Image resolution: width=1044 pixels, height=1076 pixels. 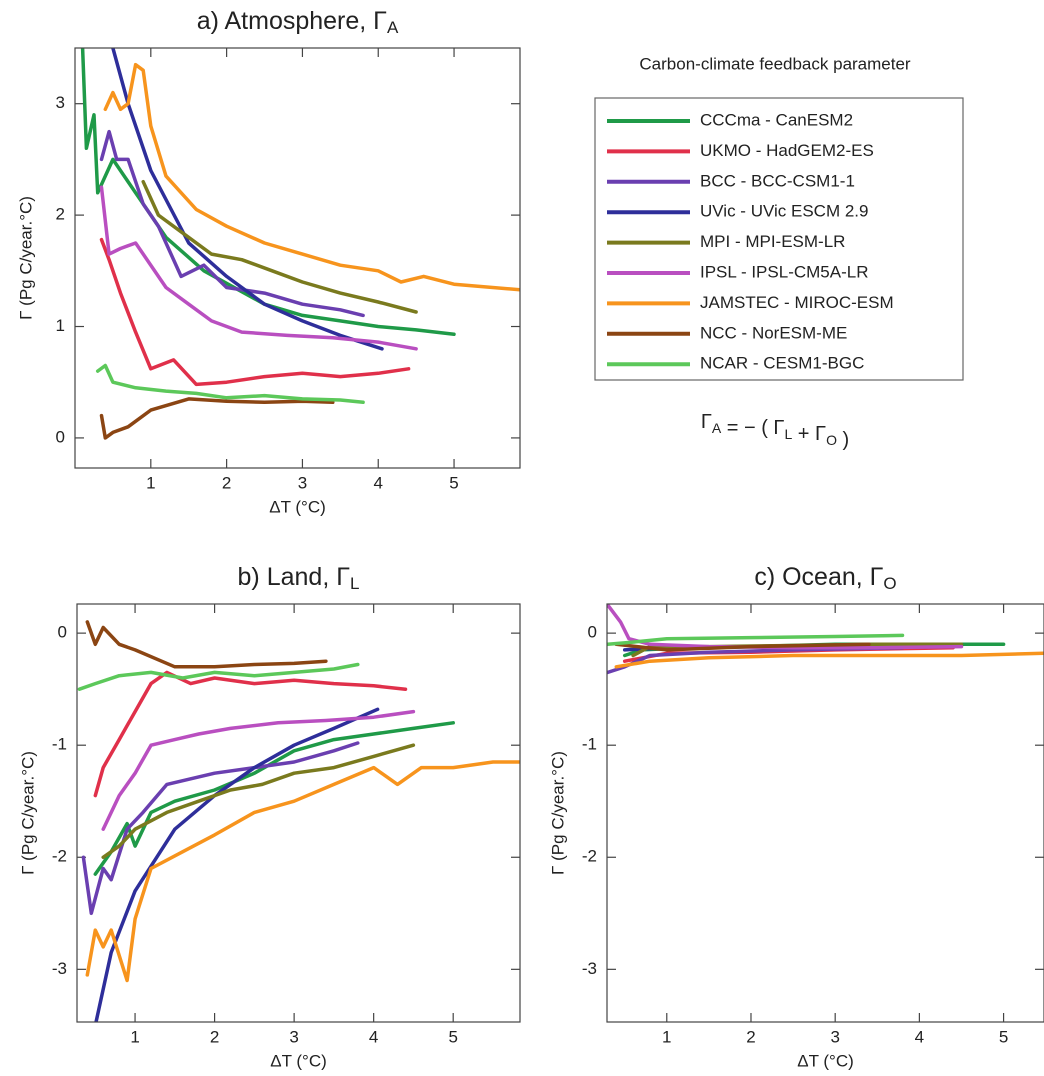 What do you see at coordinates (843, 440) in the screenshot?
I see `formula-text: )` at bounding box center [843, 440].